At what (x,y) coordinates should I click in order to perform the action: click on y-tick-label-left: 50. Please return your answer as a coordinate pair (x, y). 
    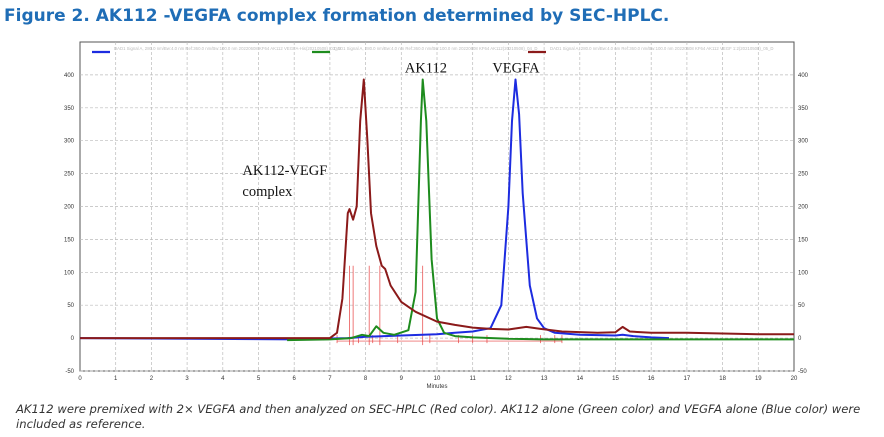
    Looking at the image, I should click on (70, 306).